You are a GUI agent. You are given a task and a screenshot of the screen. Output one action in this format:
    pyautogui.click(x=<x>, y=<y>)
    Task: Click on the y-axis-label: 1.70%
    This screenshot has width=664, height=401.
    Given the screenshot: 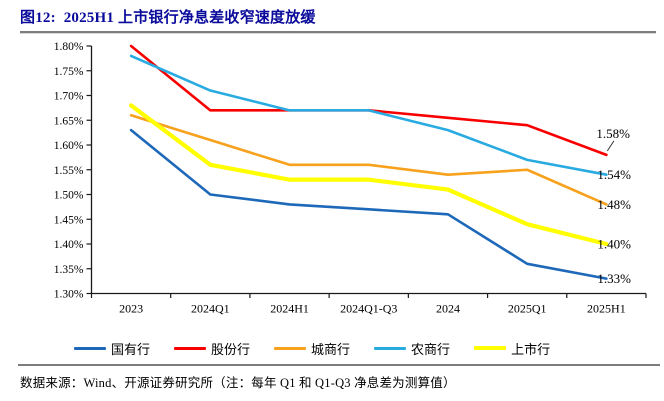 What is the action you would take?
    pyautogui.click(x=69, y=97)
    